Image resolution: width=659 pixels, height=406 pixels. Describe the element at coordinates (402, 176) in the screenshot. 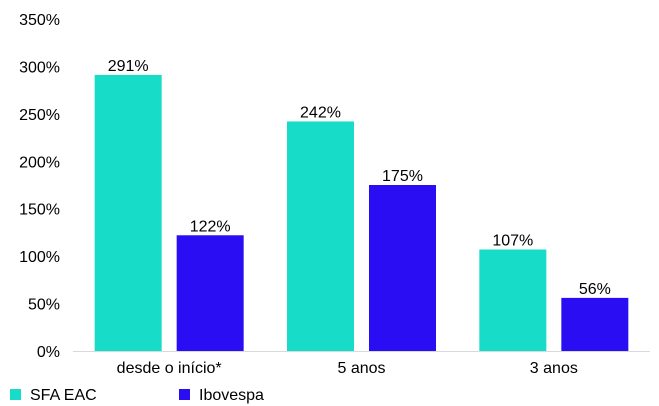

I see `data-label: 175%` at that location.